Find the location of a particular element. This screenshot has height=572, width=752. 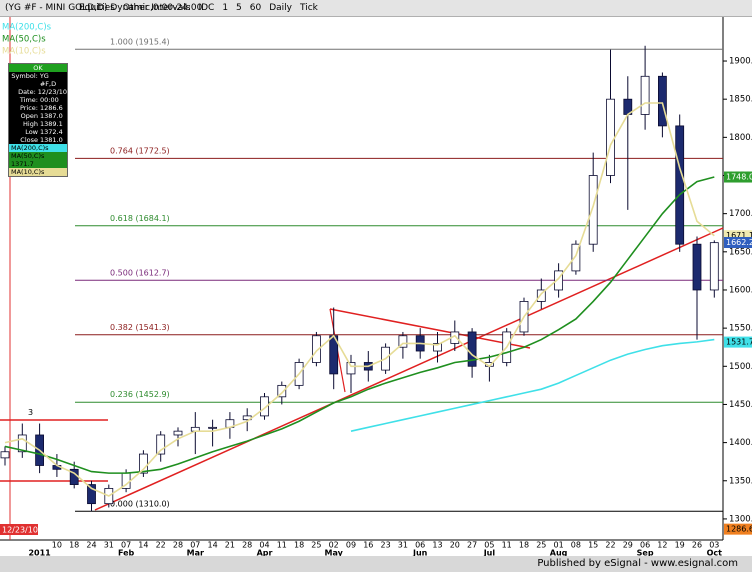

toolbar-button: Equities is located at coordinates (97, 8).